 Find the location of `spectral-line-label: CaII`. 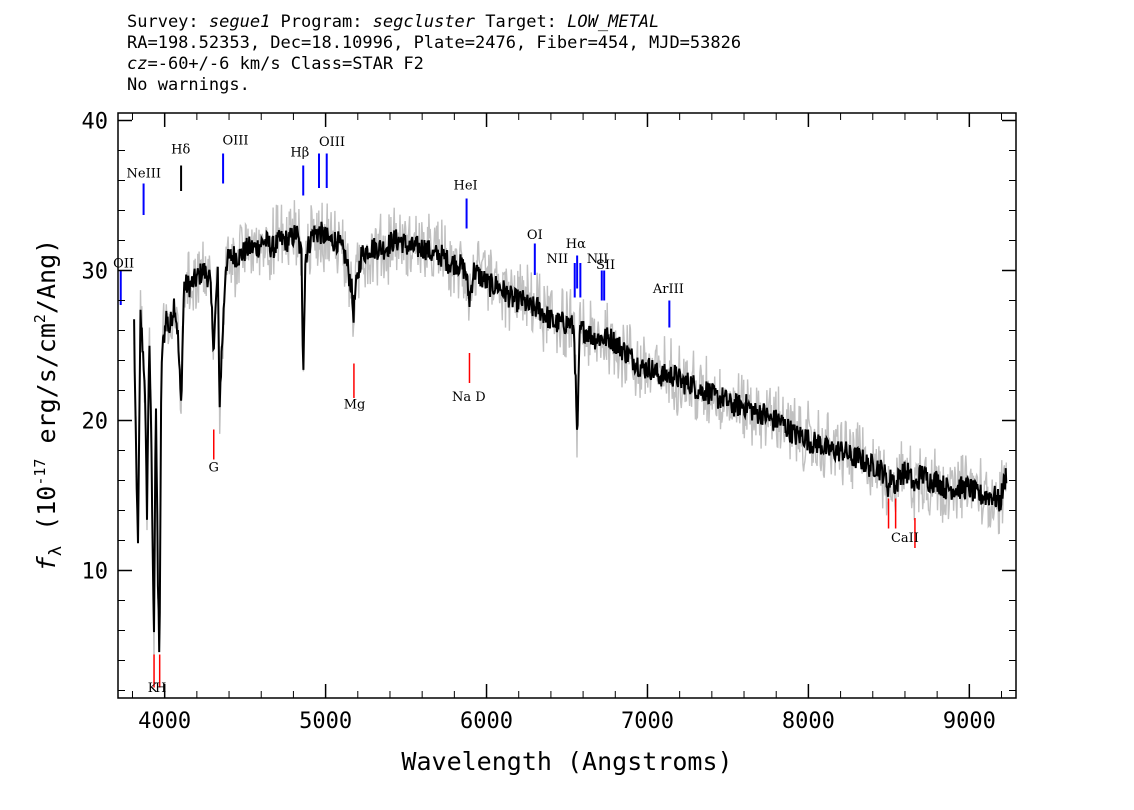

spectral-line-label: CaII is located at coordinates (905, 538).